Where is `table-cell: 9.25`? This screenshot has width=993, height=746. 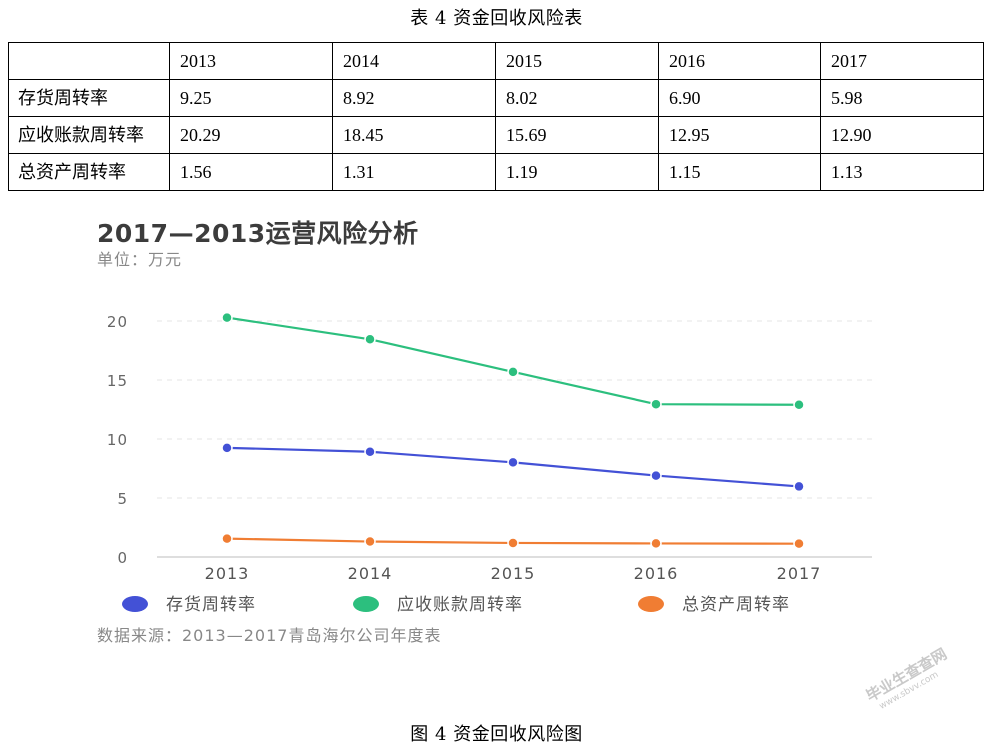 table-cell: 9.25 is located at coordinates (251, 98).